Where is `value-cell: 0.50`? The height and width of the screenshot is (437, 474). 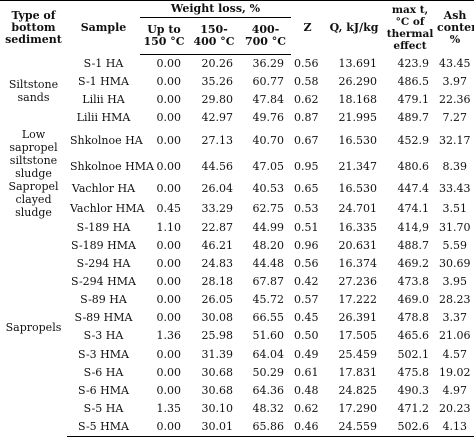
value-cell: 0.50 is located at coordinates (306, 336).